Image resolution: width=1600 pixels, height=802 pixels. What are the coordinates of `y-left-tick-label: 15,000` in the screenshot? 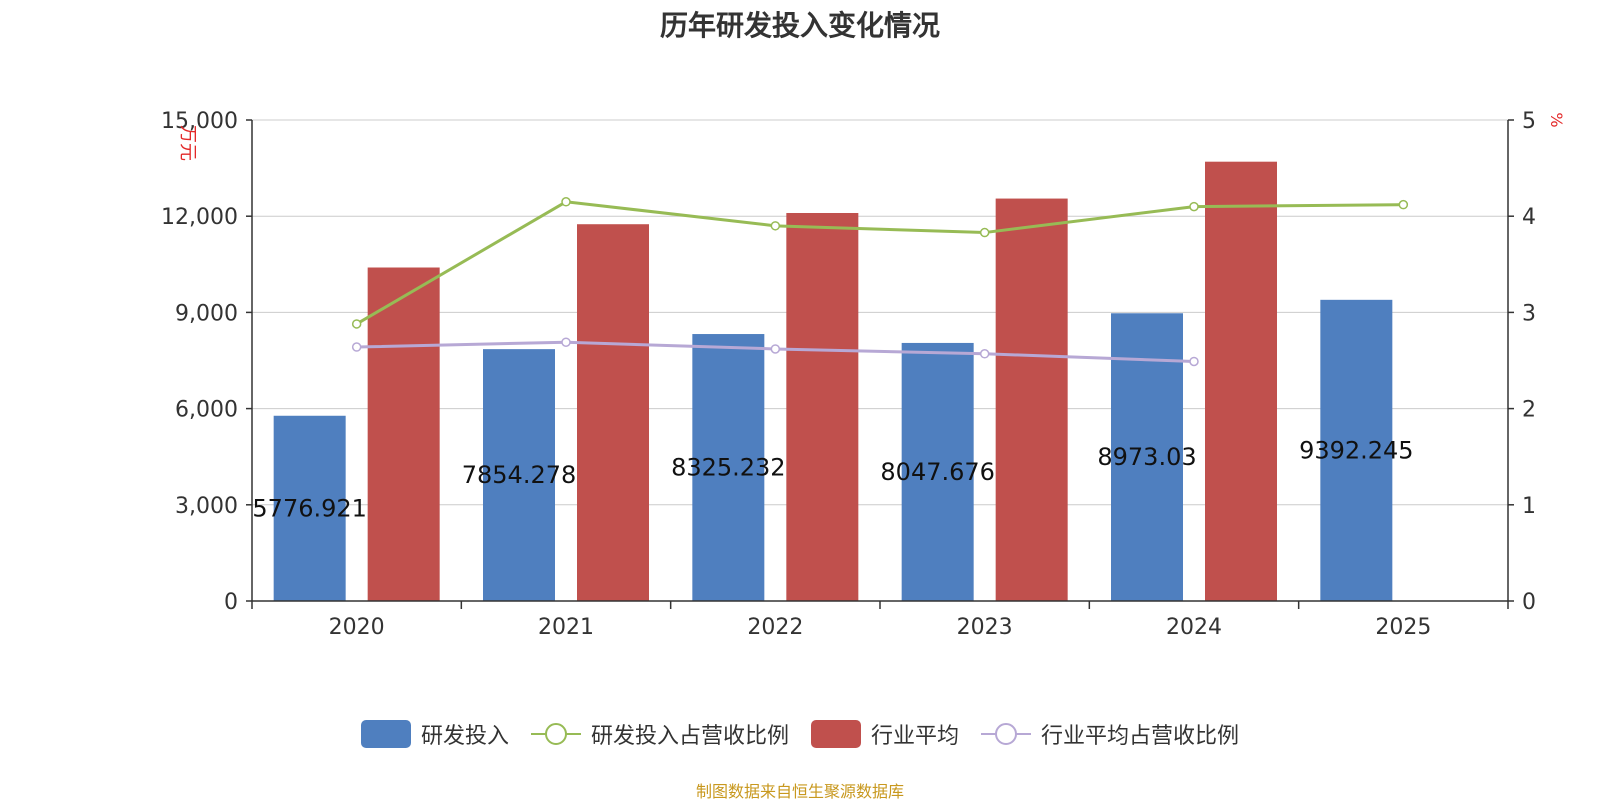 It's located at (199, 121).